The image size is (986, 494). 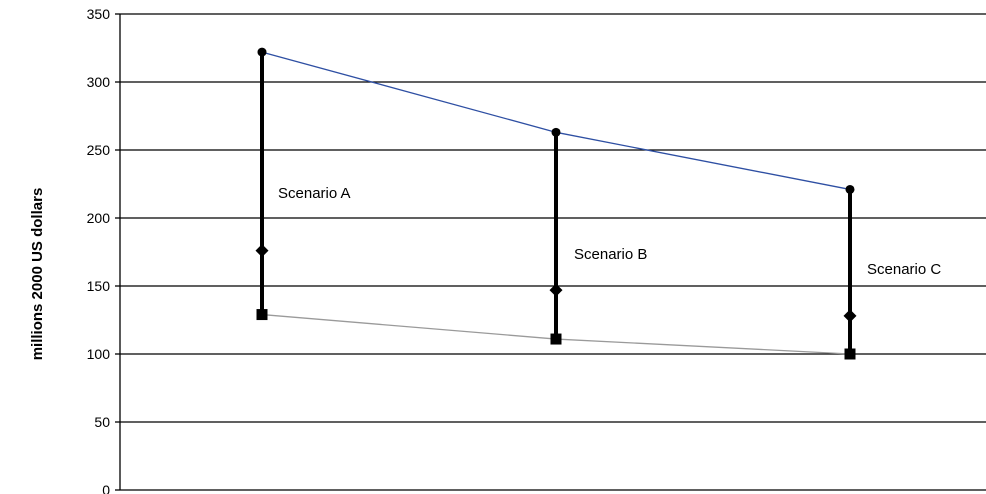 I want to click on scenario-label: Scenario B, so click(x=610, y=254).